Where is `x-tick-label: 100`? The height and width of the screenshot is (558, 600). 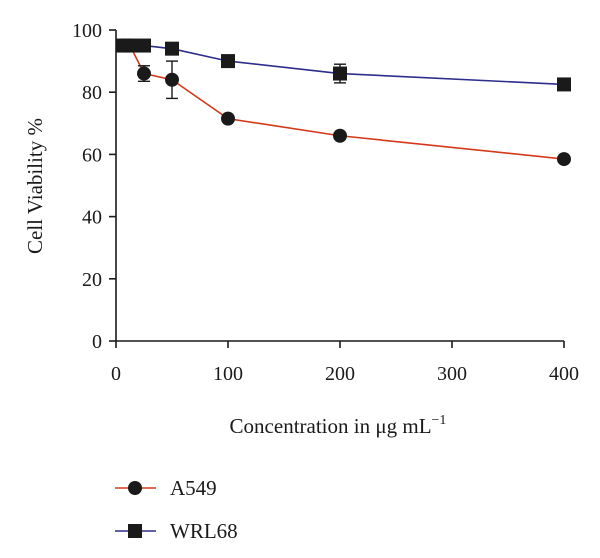
x-tick-label: 100 is located at coordinates (228, 374).